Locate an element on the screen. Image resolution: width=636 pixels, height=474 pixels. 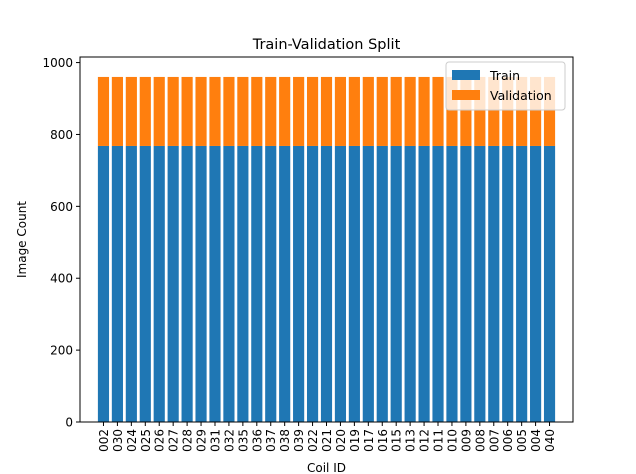
y-tick-label-800: 800 is located at coordinates (61, 135).